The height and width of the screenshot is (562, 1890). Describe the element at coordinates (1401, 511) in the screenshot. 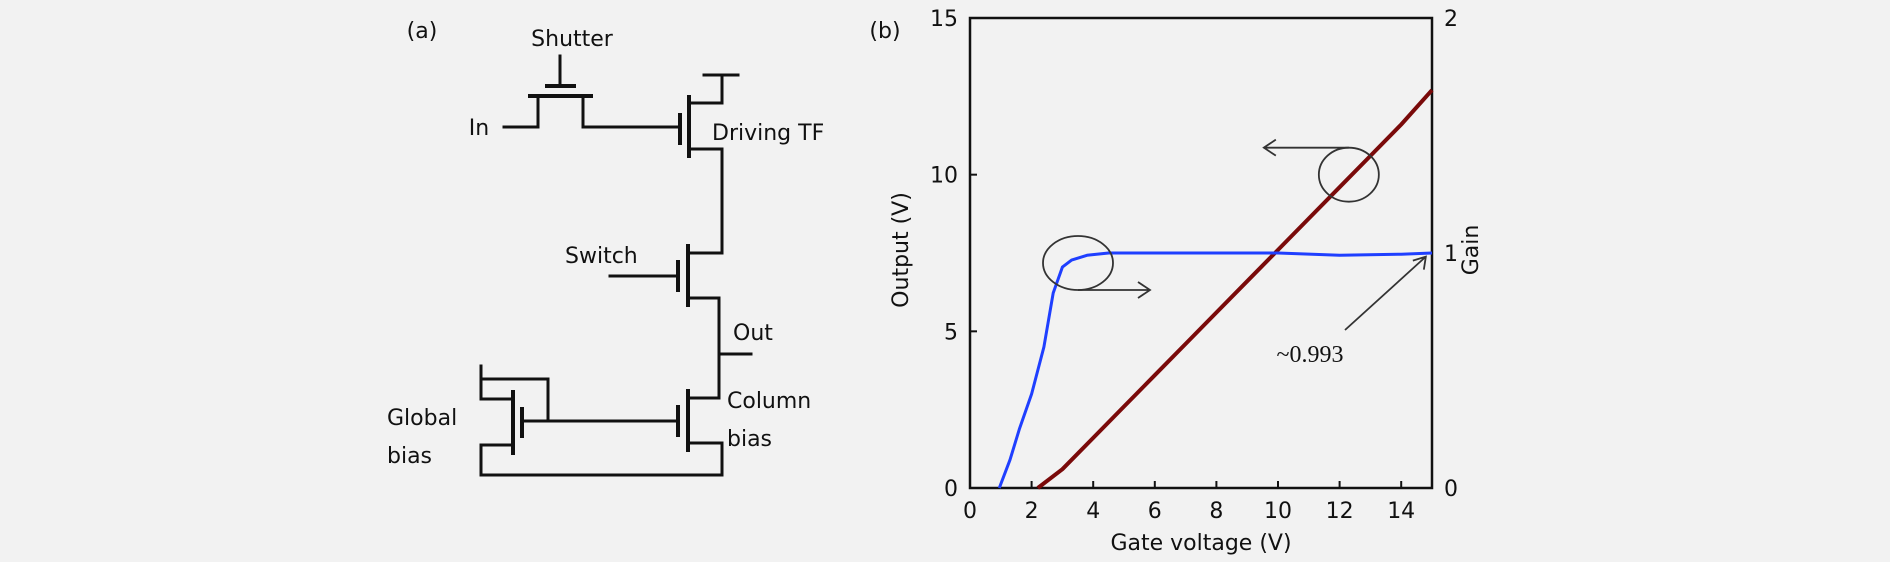

I see `x-tick-label: 14` at that location.